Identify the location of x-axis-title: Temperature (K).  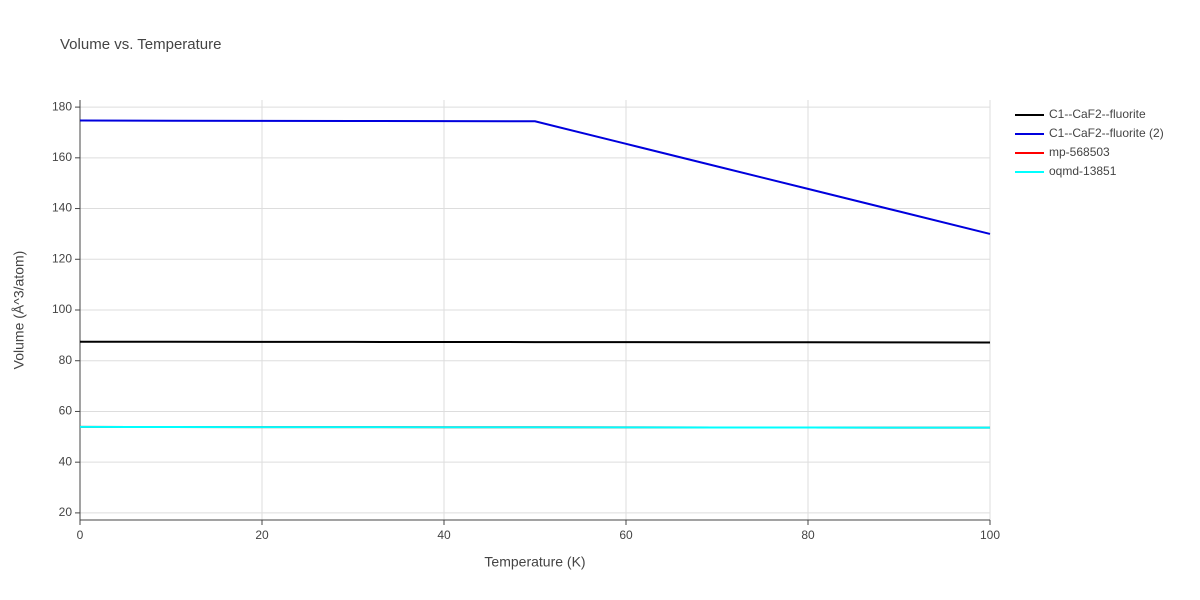
(534, 562).